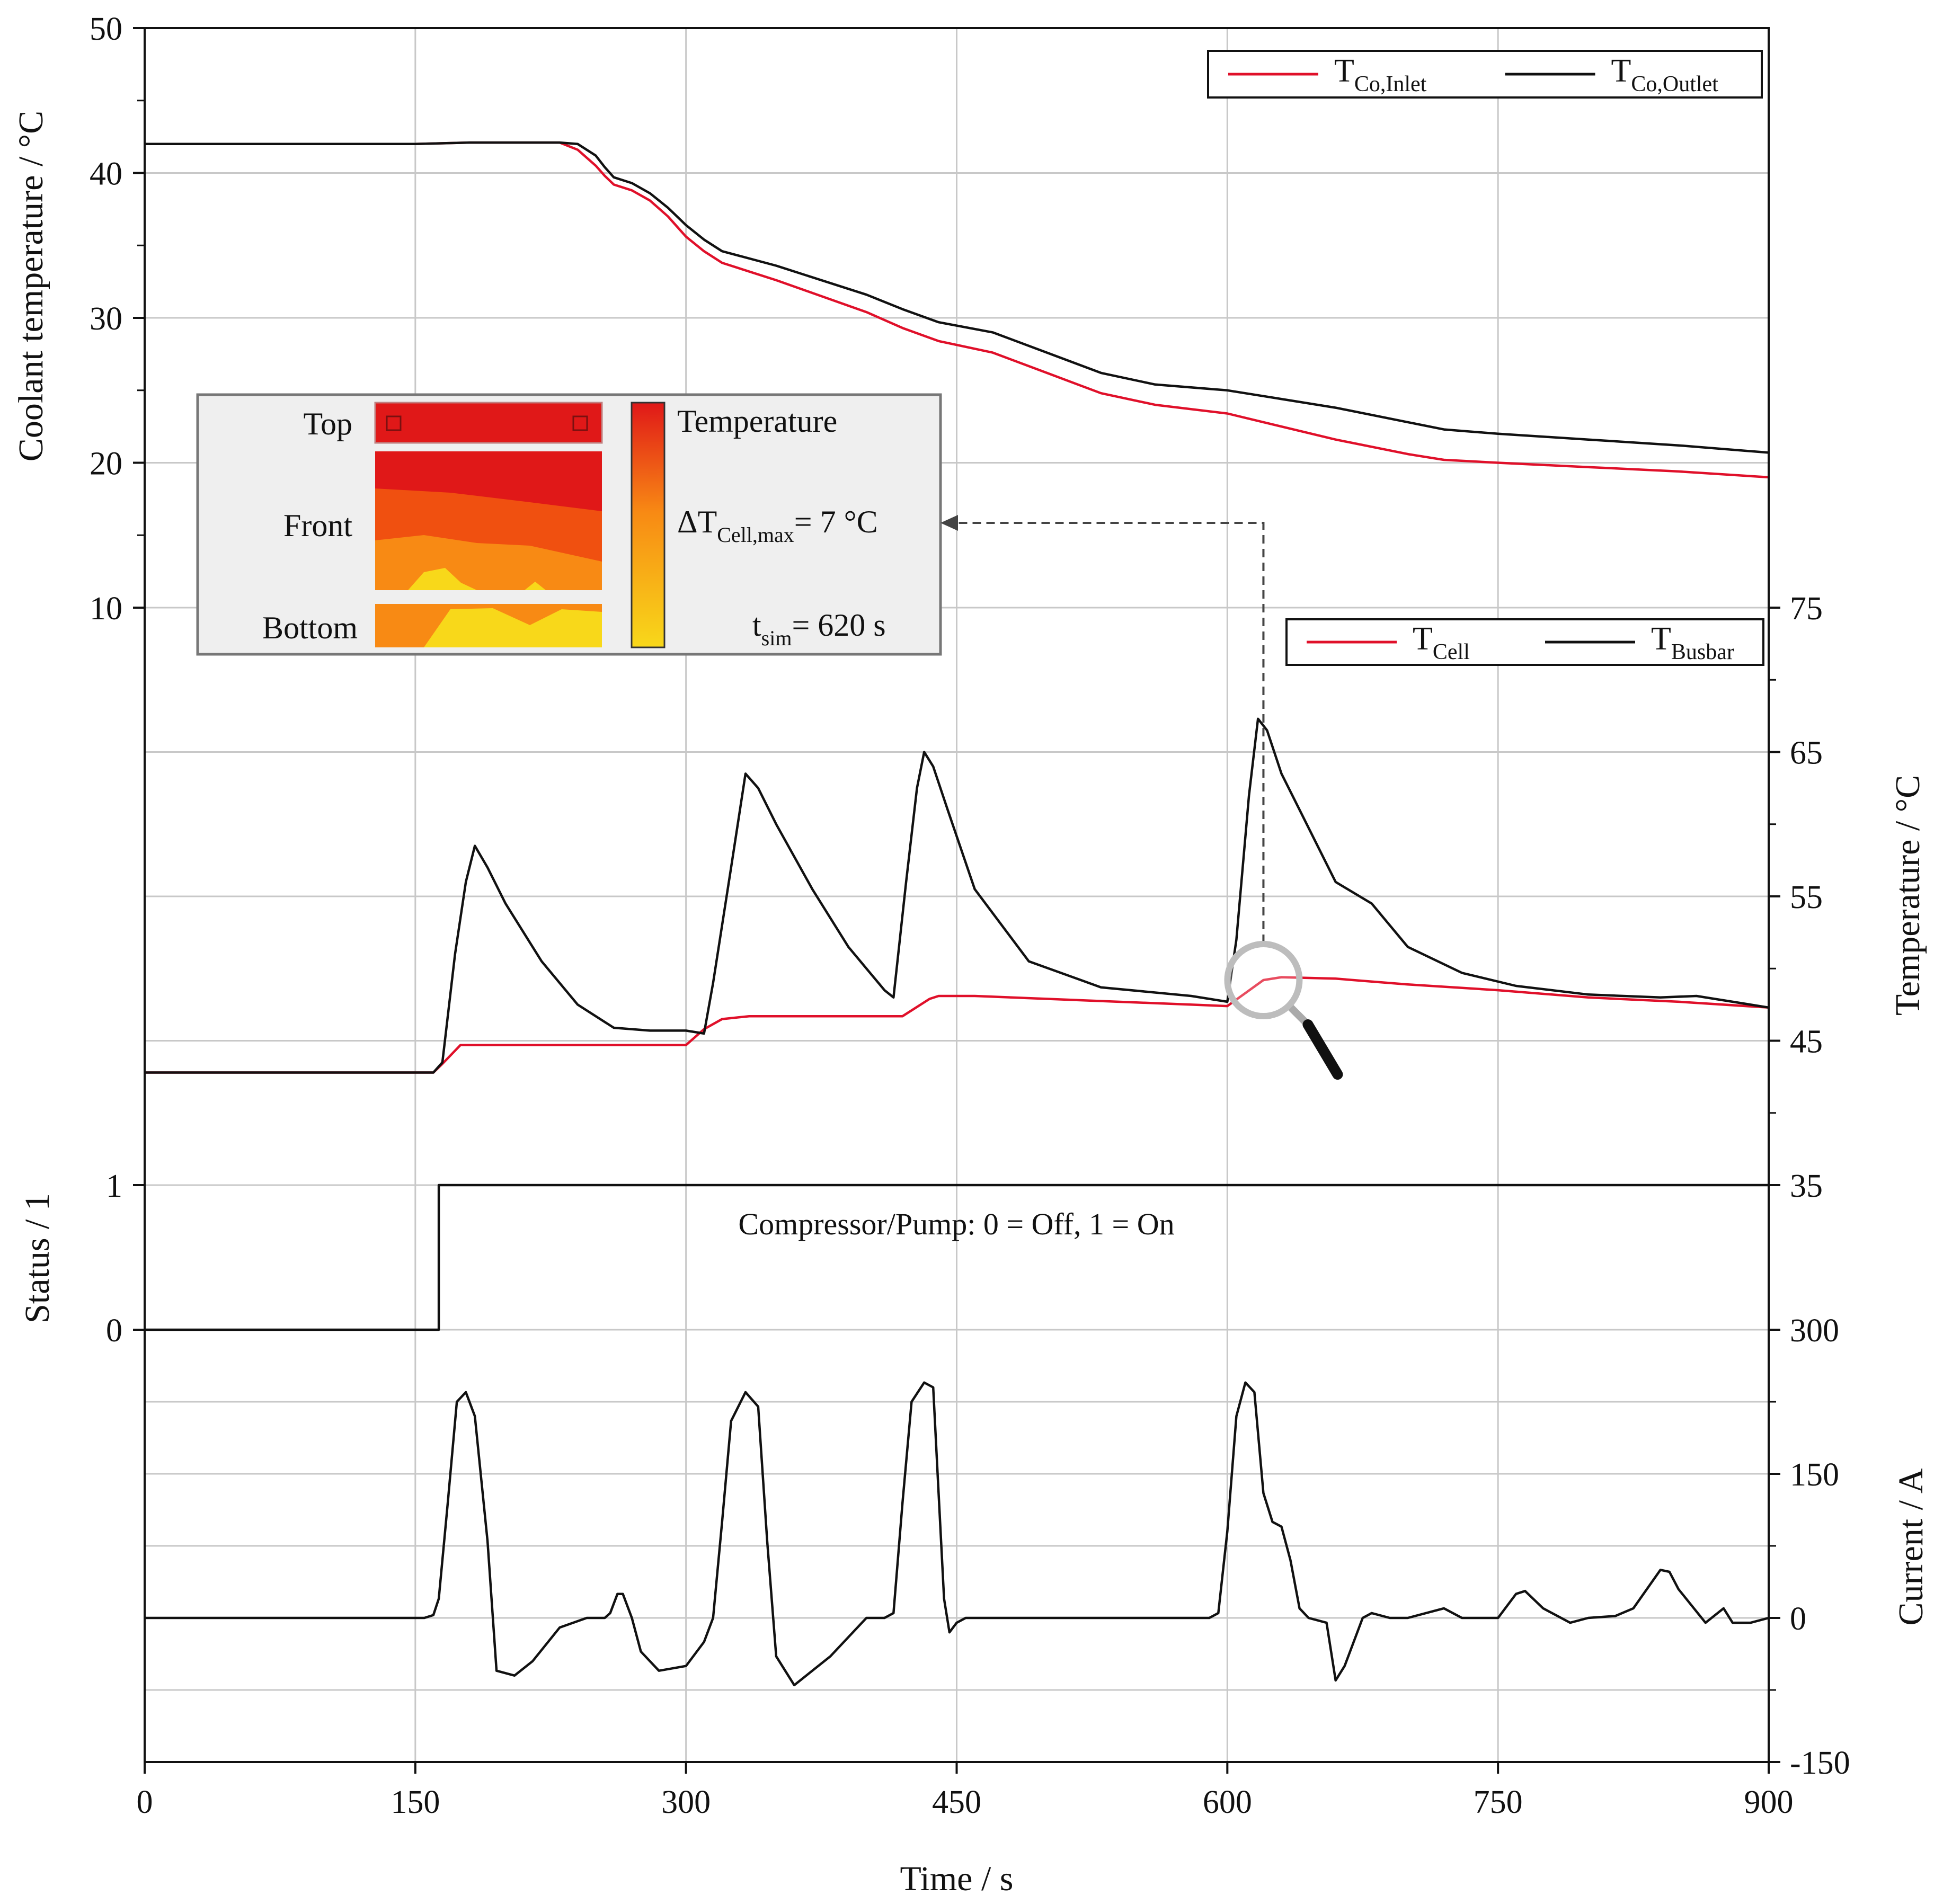  Describe the element at coordinates (1702, 652) in the screenshot. I see `legend-entry-1-sub: Busbar` at that location.